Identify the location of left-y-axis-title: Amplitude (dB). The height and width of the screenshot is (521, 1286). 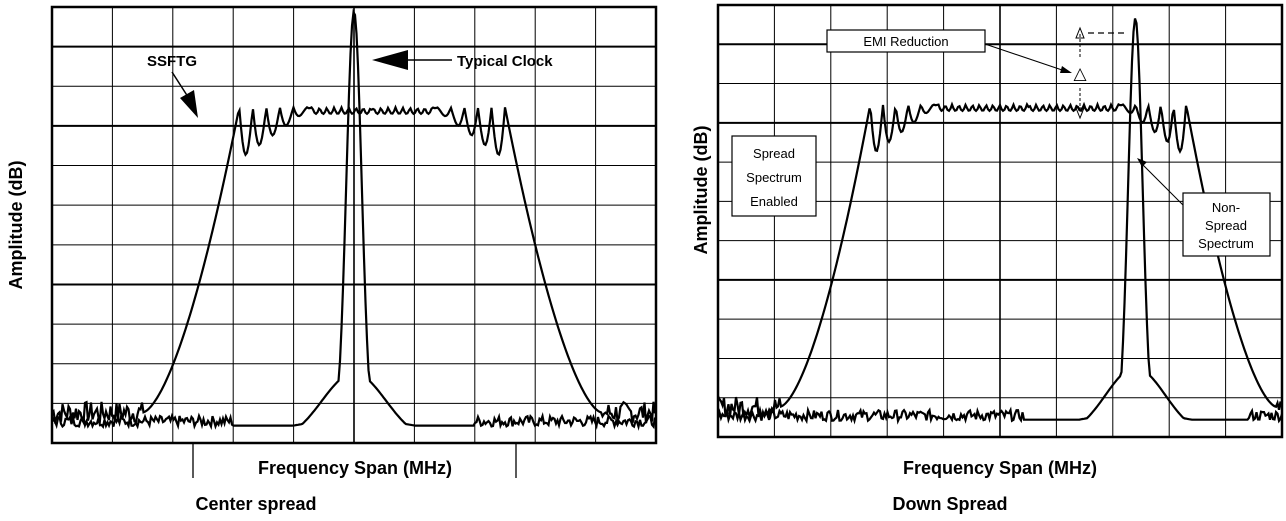
(16, 225).